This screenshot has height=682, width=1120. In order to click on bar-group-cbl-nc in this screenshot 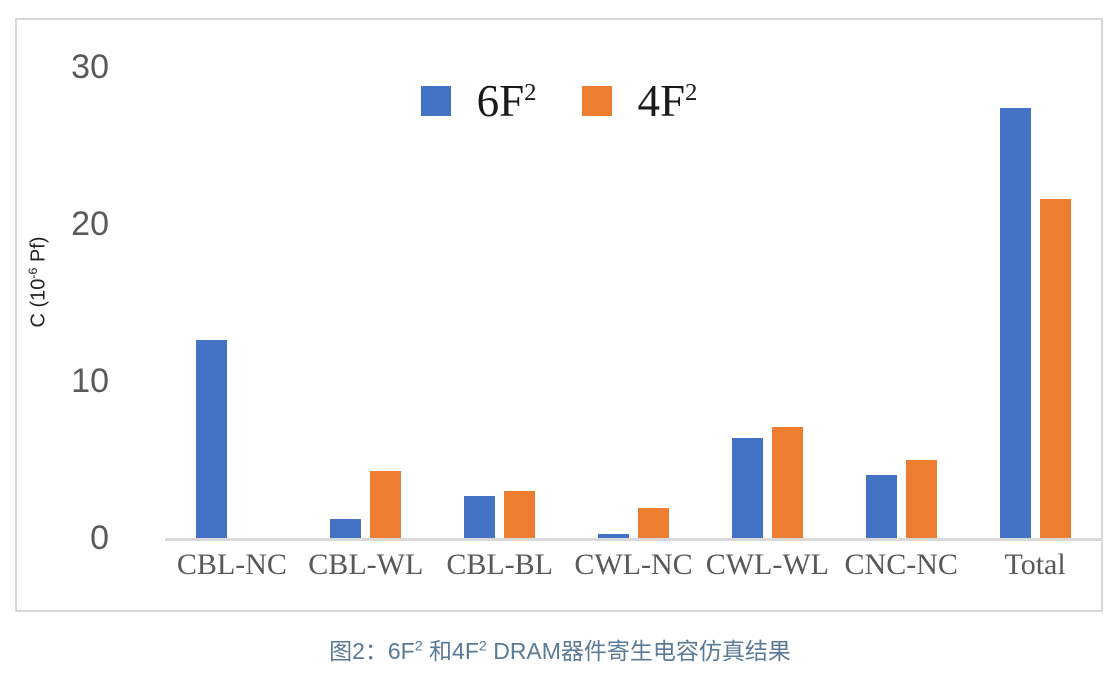, I will do `click(232, 287)`.